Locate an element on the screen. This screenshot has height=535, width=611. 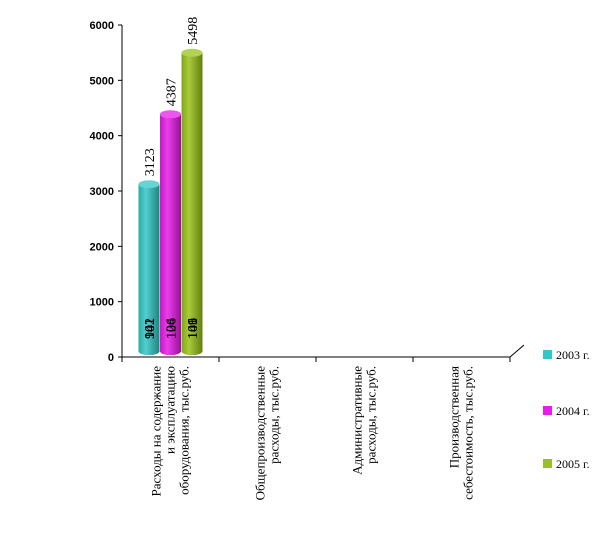
legend-entry: 2003 г. is located at coordinates (566, 355).